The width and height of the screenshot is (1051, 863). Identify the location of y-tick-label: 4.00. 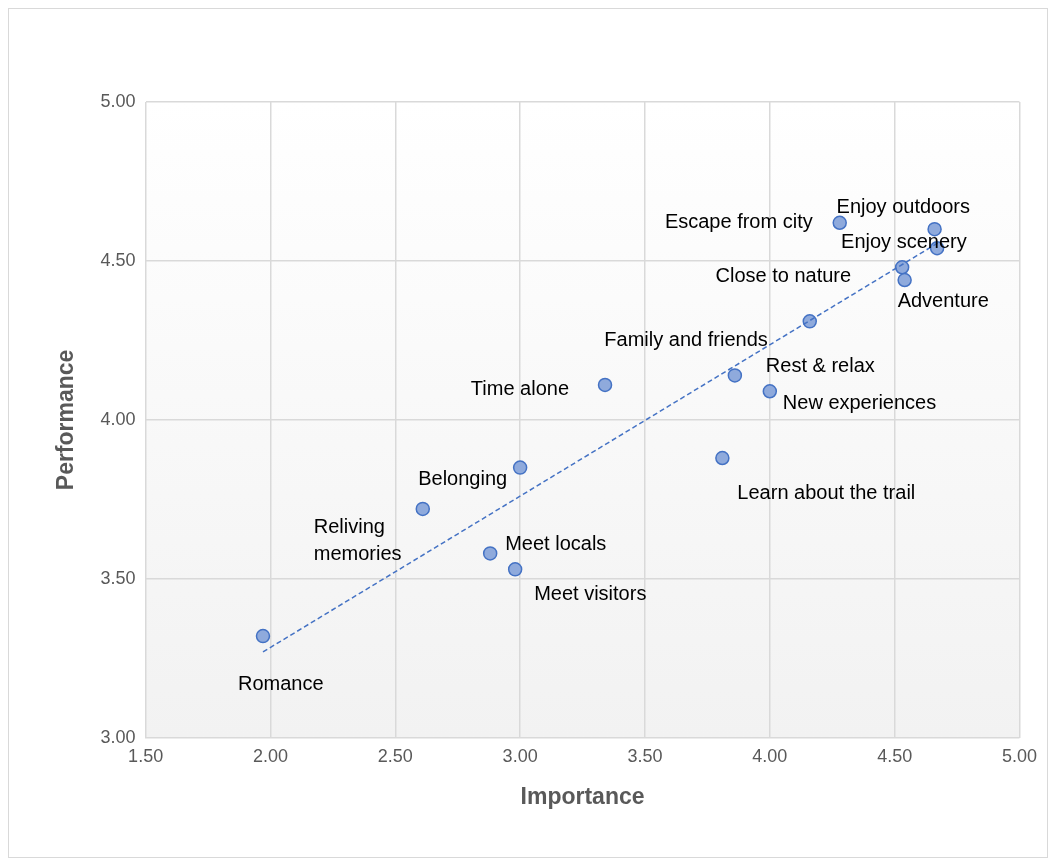
(118, 418).